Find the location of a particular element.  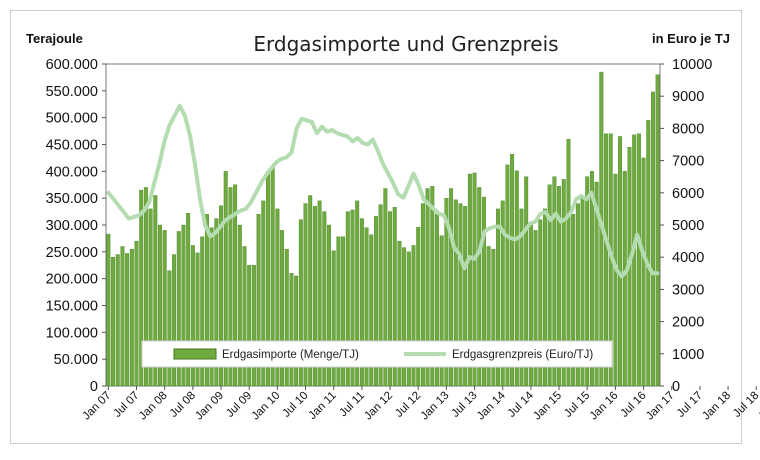

right-tick-label: 2000 is located at coordinates (688, 323).